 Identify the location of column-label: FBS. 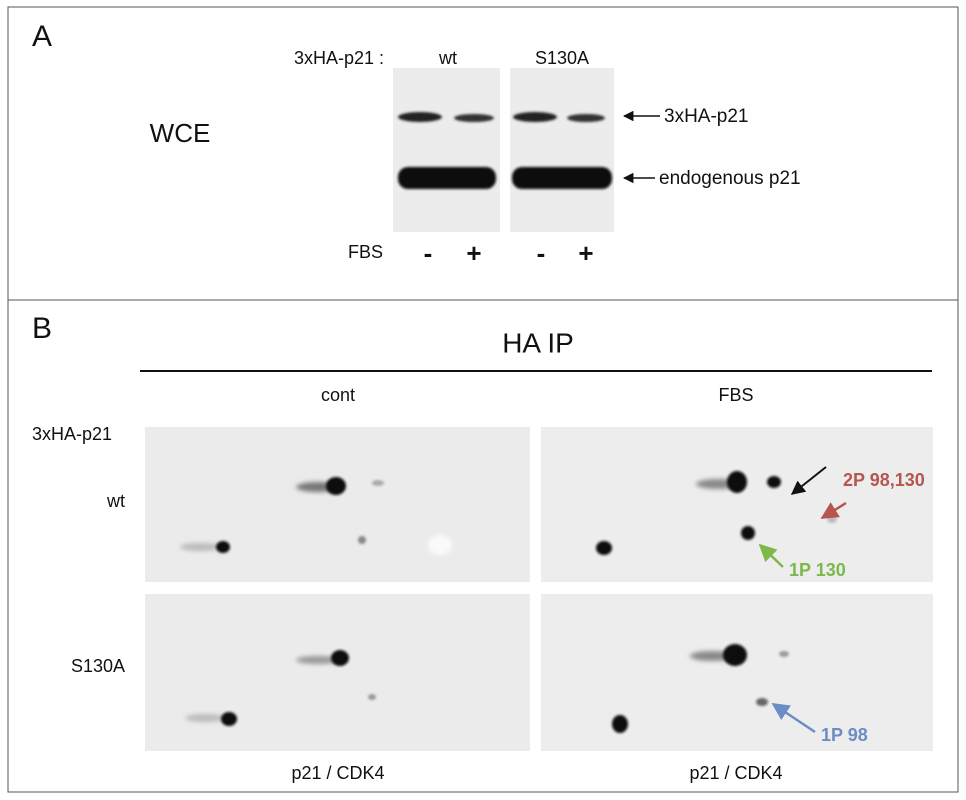
(735, 395).